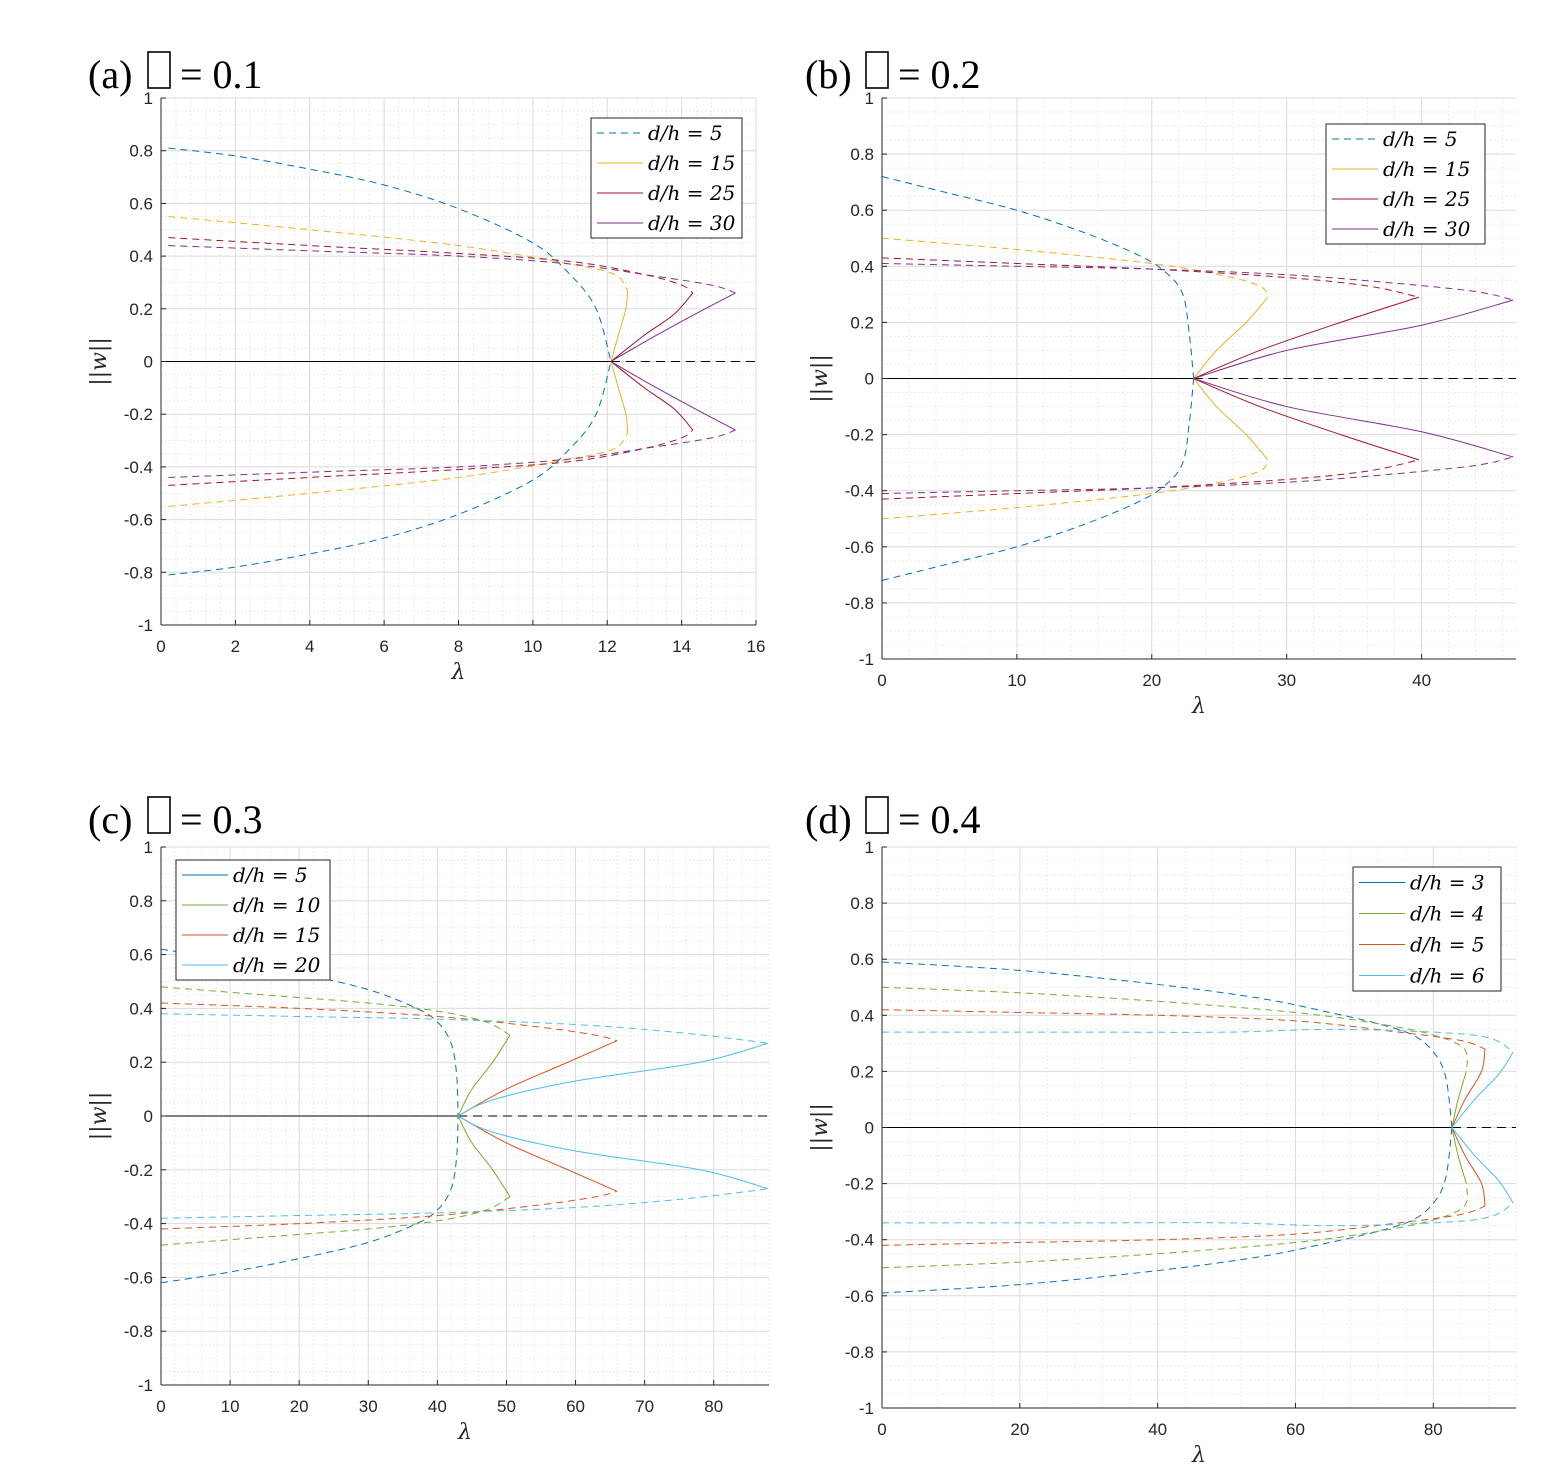 Image resolution: width=1547 pixels, height=1479 pixels. Describe the element at coordinates (1426, 199) in the screenshot. I see `legend-entry: d/h = 25` at that location.